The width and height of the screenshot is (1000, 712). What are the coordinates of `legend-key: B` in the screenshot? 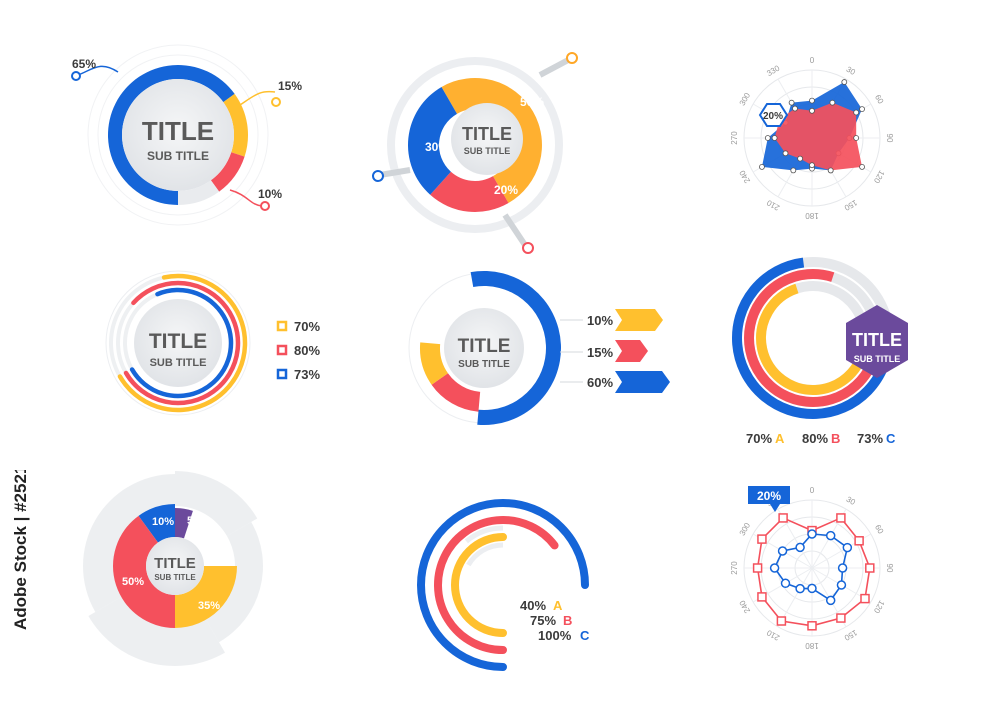 It's located at (835, 438).